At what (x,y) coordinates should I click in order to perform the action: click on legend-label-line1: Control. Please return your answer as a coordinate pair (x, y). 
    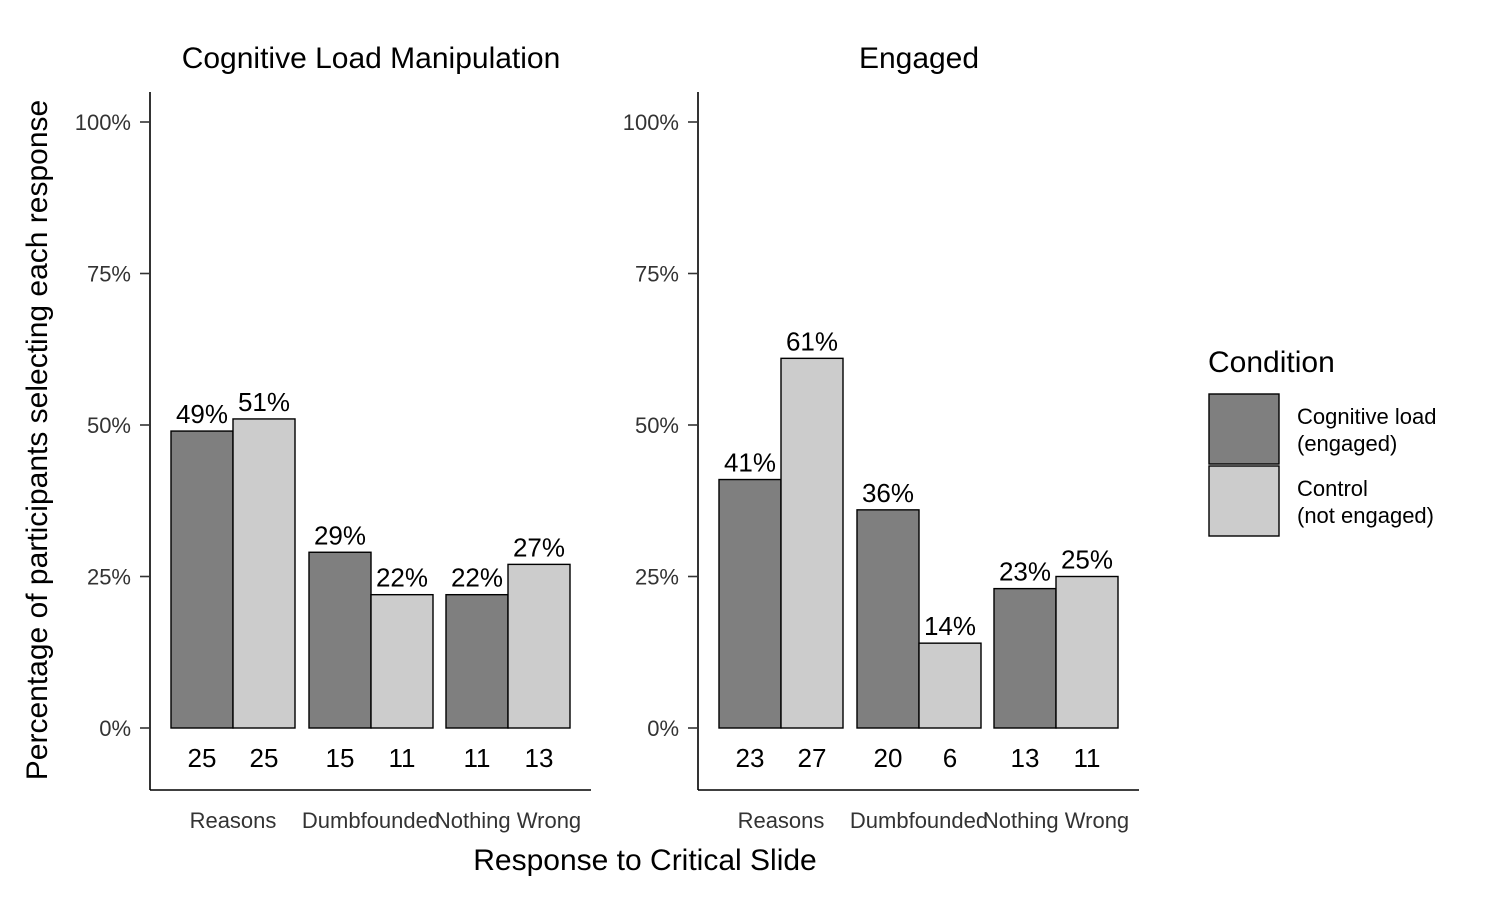
    Looking at the image, I should click on (1332, 488).